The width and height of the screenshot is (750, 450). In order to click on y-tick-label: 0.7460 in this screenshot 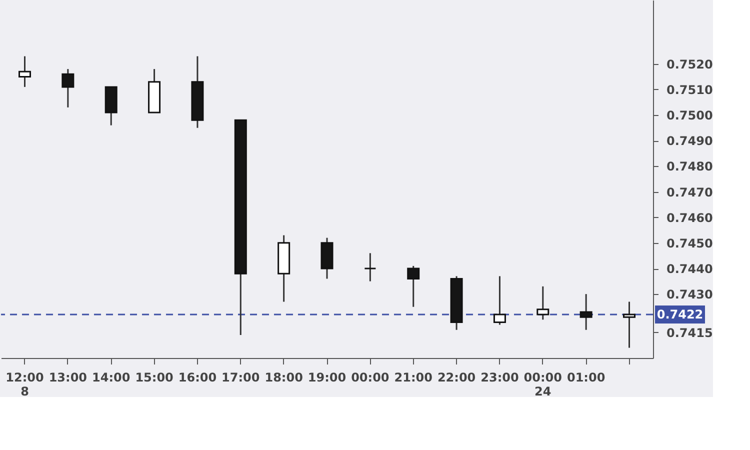, I will do `click(689, 217)`.